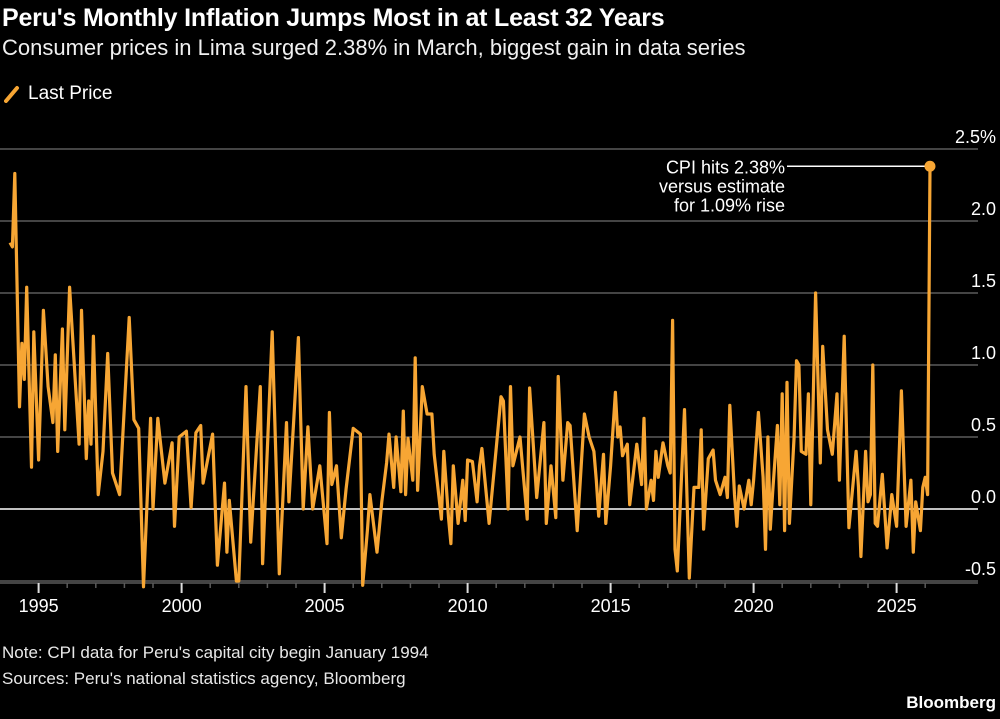 The image size is (1000, 719). Describe the element at coordinates (983, 281) in the screenshot. I see `y-tick-label: 1.5` at that location.